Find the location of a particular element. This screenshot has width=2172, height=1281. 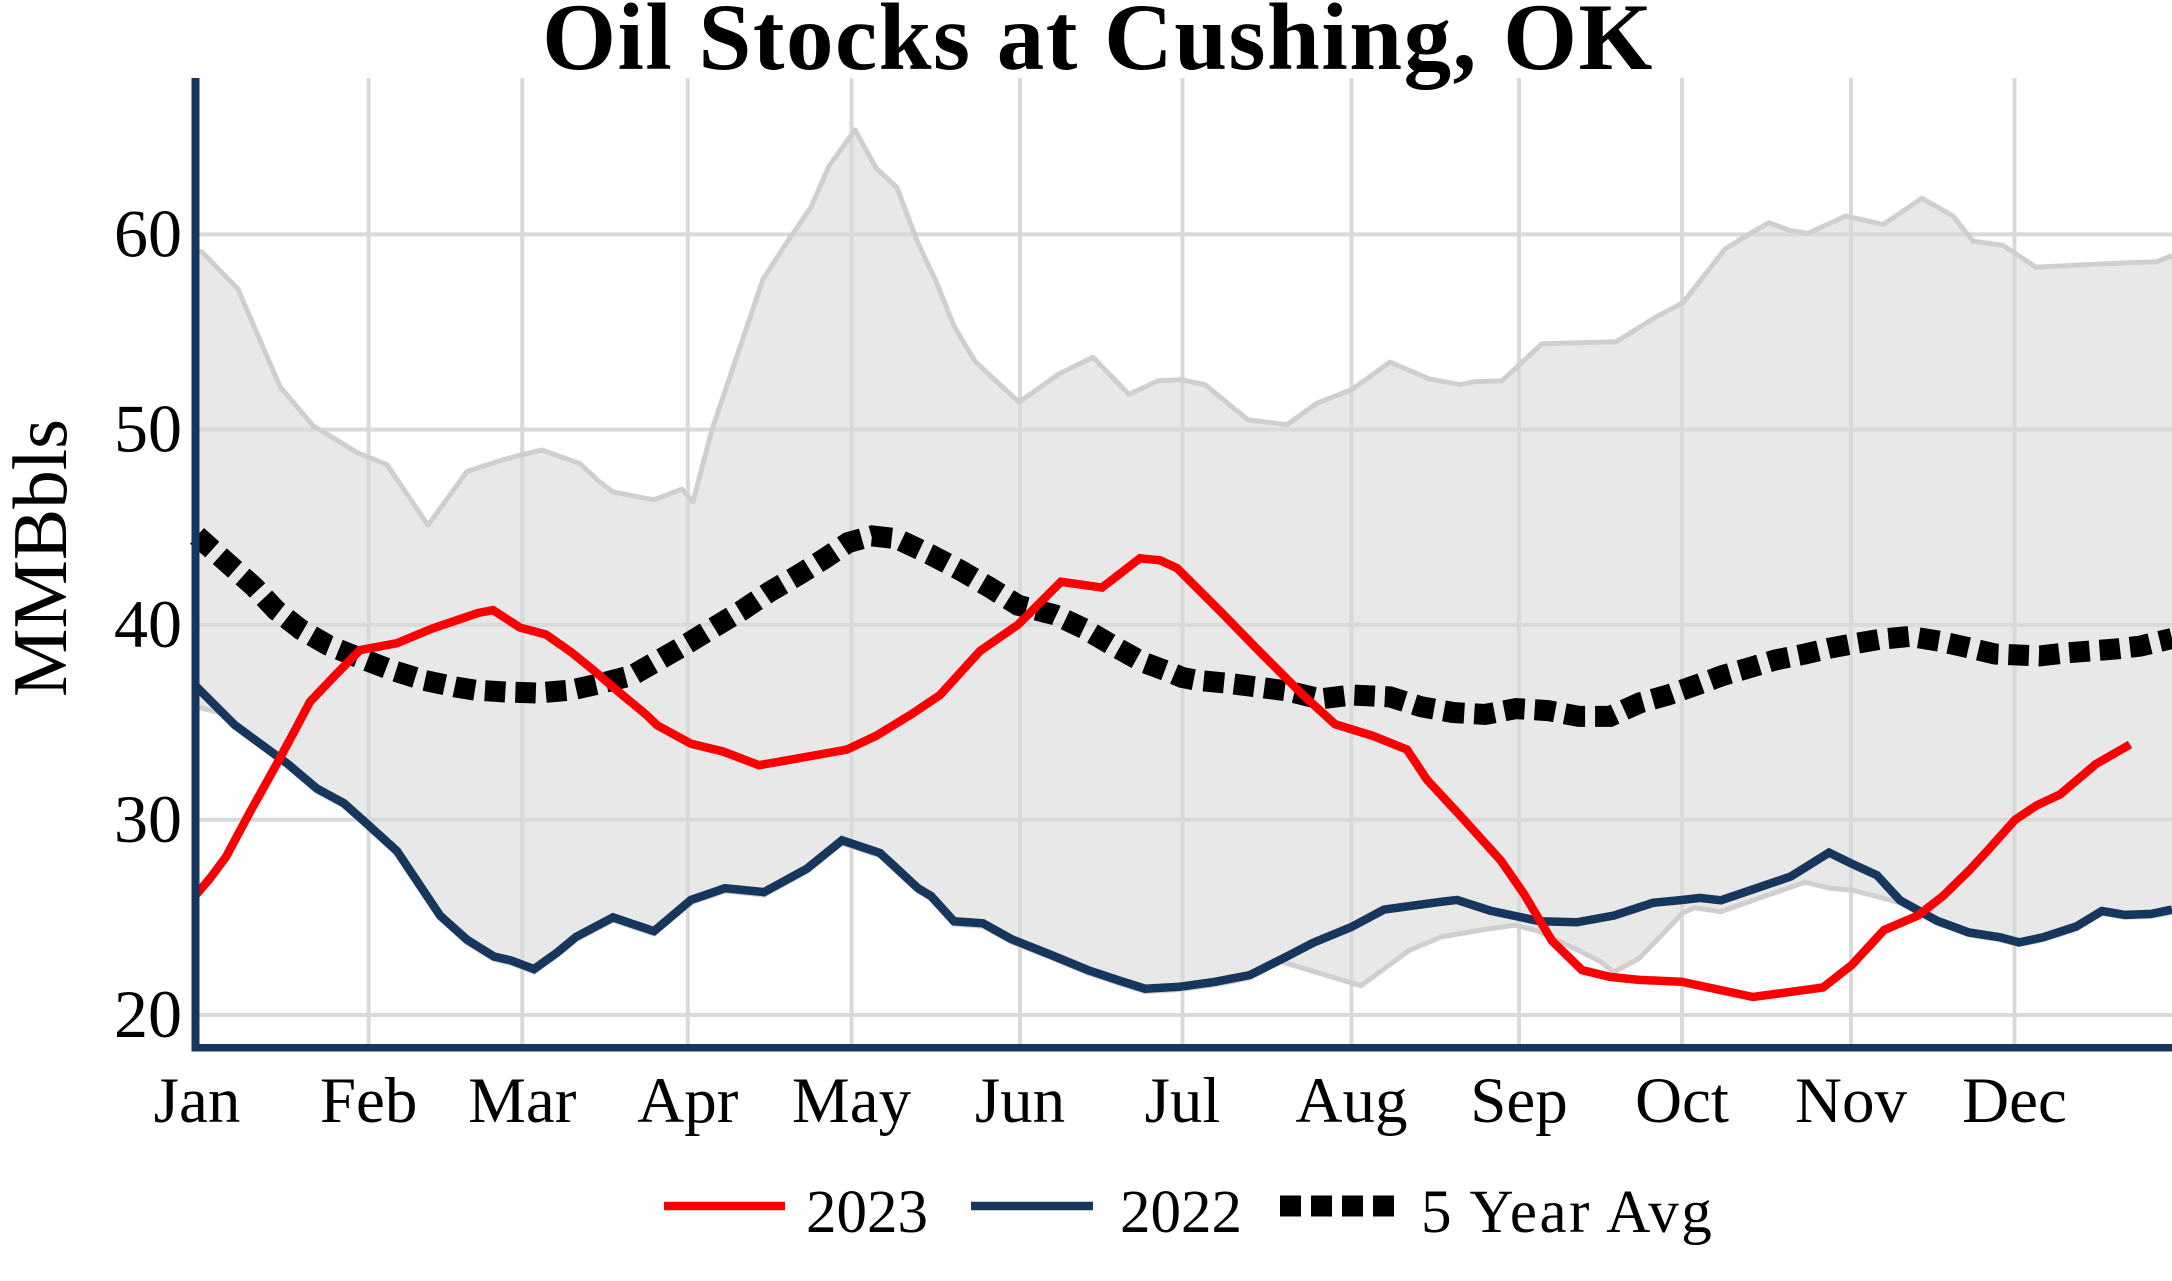

svg-text: Jun is located at coordinates (1020, 1101).